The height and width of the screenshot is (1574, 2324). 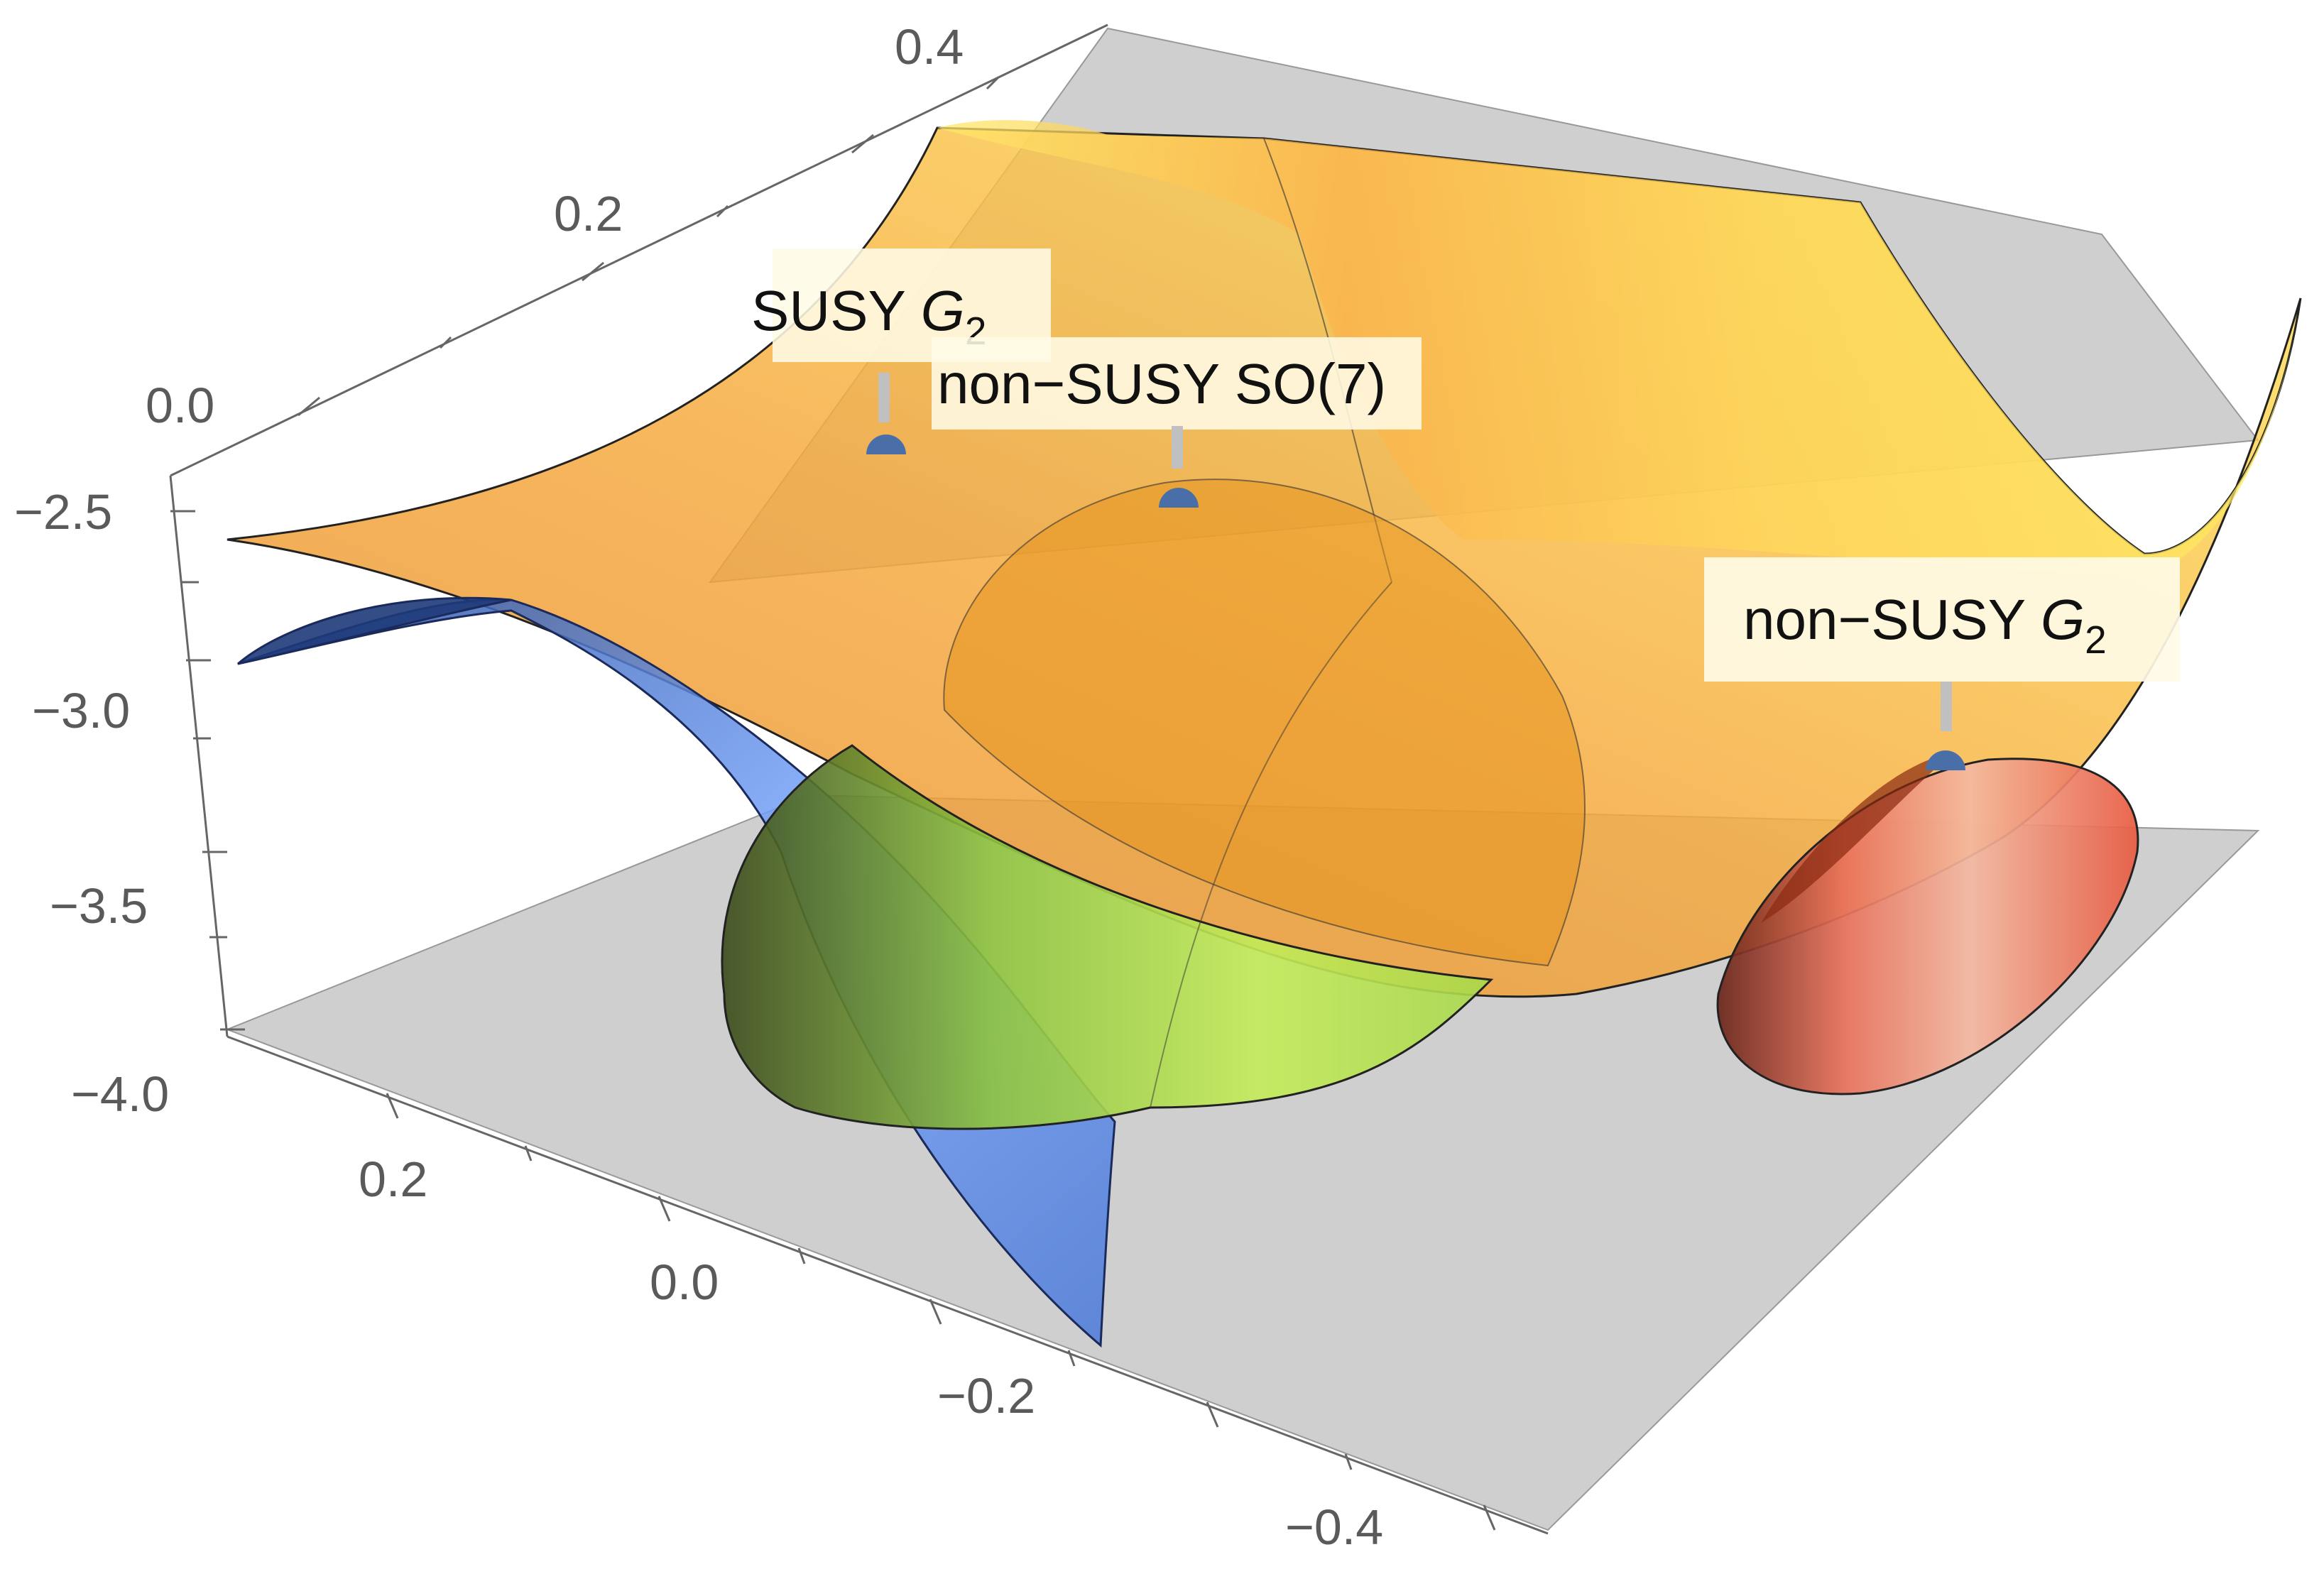 I want to click on red-surface-top, so click(x=1857, y=838).